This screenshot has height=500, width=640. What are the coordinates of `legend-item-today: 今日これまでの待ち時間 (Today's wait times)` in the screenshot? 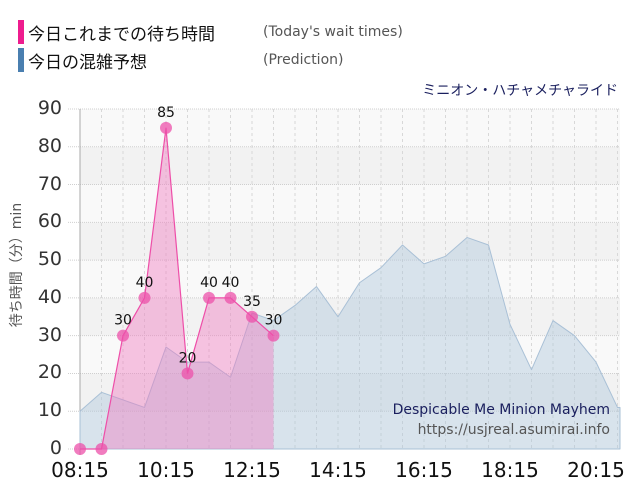 It's located at (210, 32).